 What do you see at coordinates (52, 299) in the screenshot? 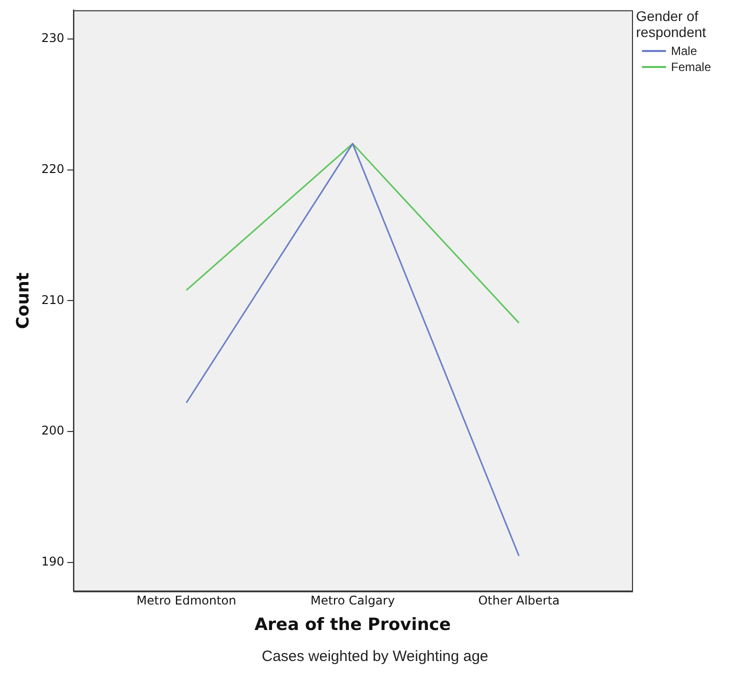
I see `y-tick-label: 210` at bounding box center [52, 299].